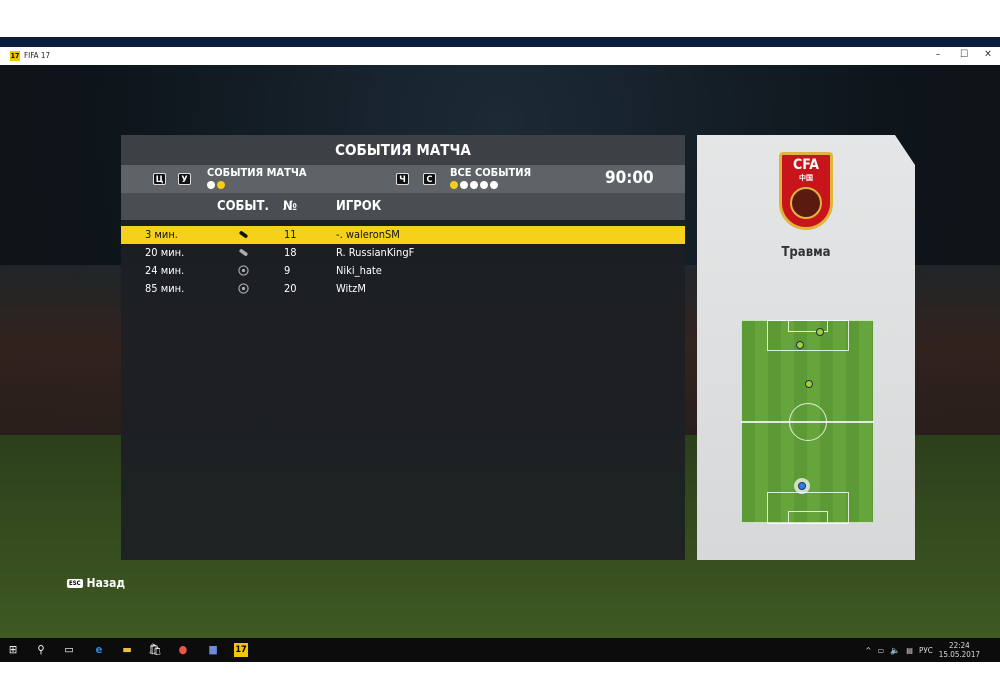  I want to click on search-icon: ⚲, so click(41, 649).